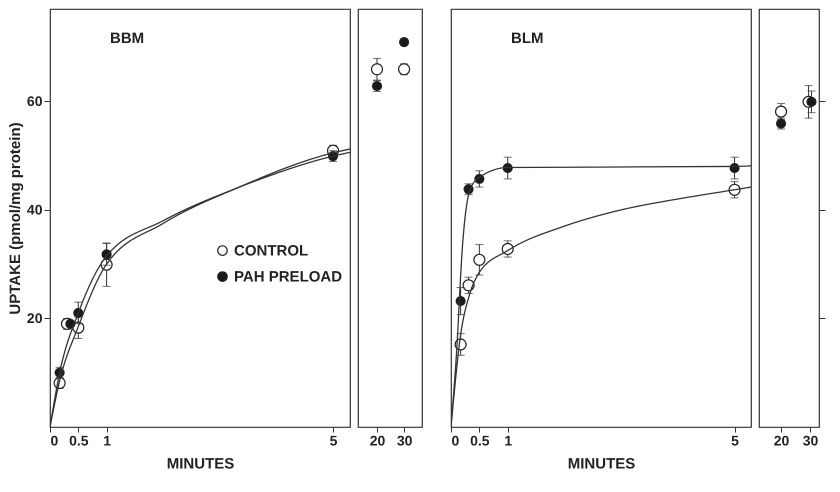 This screenshot has width=840, height=492. Describe the element at coordinates (15, 218) in the screenshot. I see `y-axis-title: UPTAKE (pmol/mg protein)` at that location.